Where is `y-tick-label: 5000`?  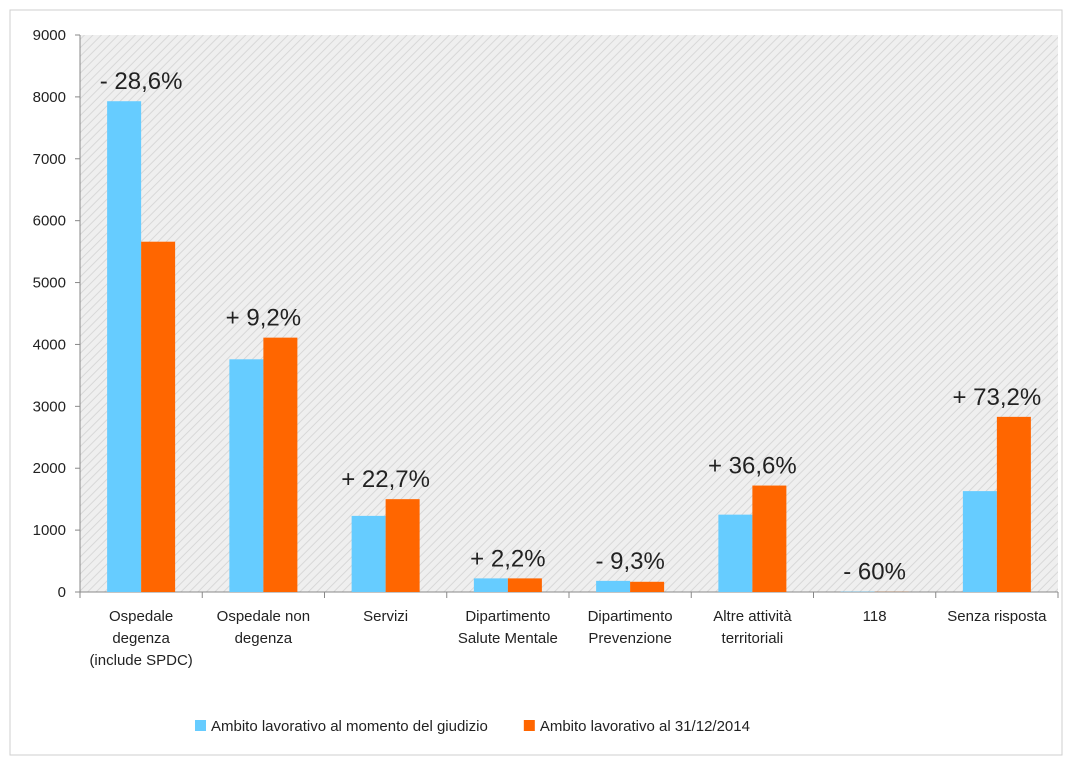
y-tick-label: 5000 is located at coordinates (49, 283).